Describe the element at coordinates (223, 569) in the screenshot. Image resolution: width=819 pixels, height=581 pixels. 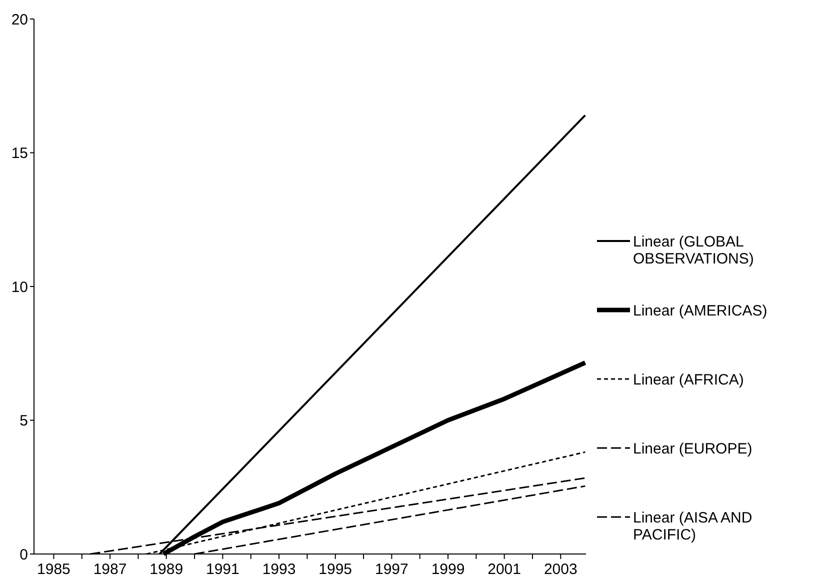
I see `x-tick-label: 1991` at that location.